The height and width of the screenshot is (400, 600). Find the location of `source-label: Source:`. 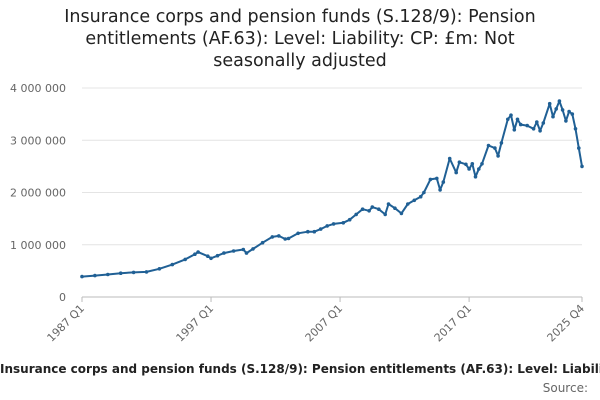

source-label: Source: is located at coordinates (565, 388).